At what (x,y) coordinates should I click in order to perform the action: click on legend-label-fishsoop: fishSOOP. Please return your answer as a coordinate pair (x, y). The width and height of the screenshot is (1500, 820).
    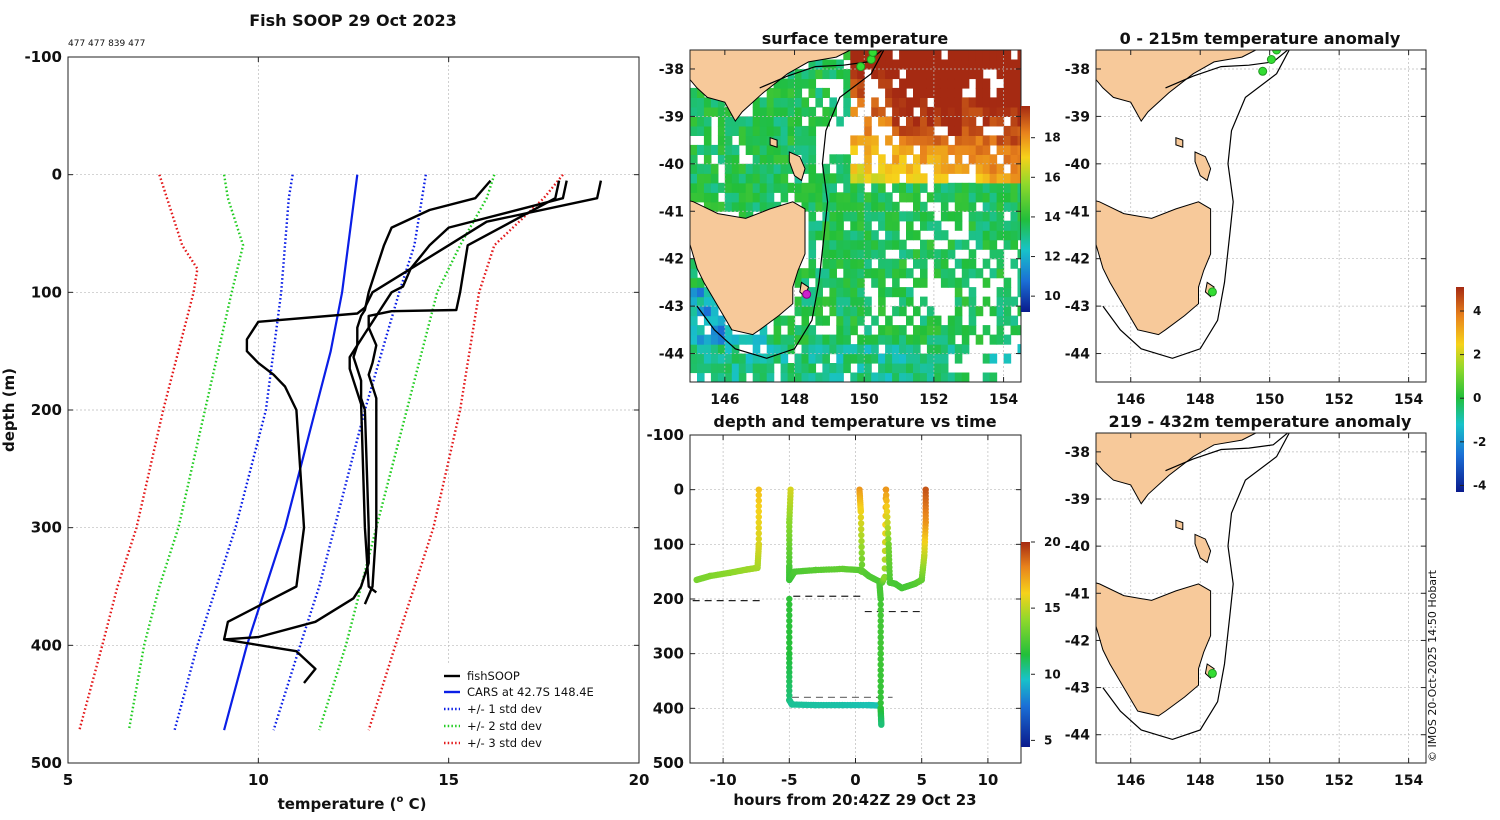
    Looking at the image, I should click on (493, 676).